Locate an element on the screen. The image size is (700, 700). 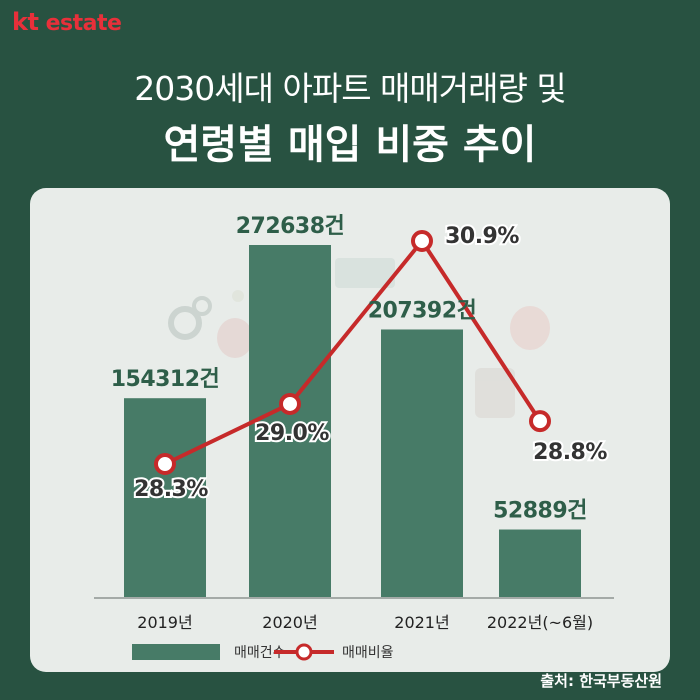
x-tick-label-0: 2019년 is located at coordinates (164, 622).